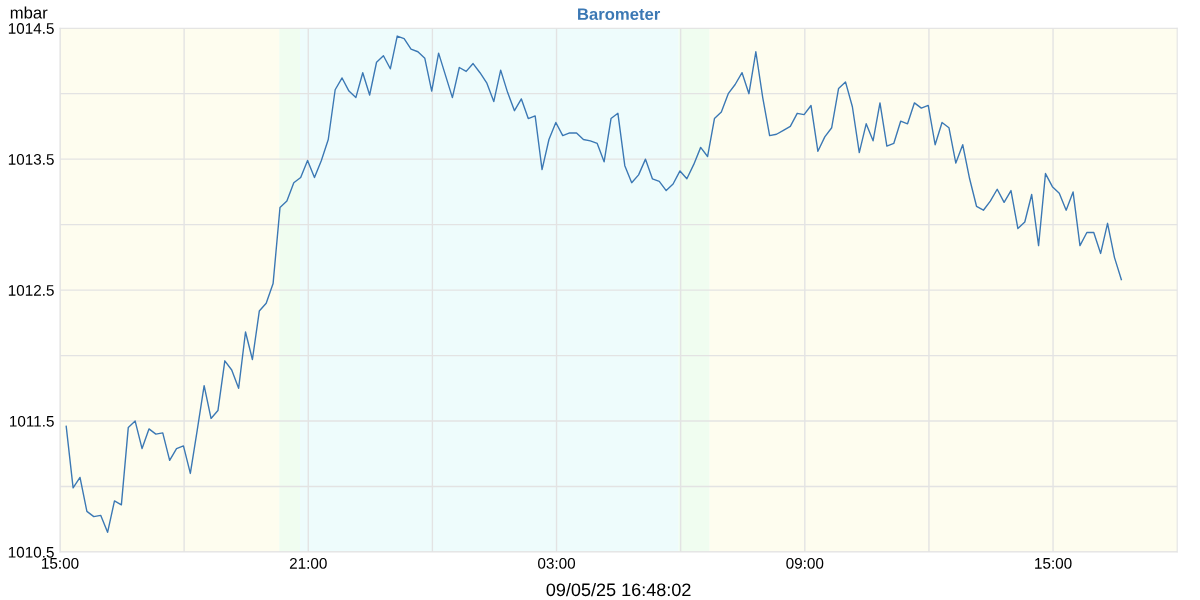 Image resolution: width=1200 pixels, height=600 pixels. What do you see at coordinates (619, 14) in the screenshot?
I see `chart-title: Barometer` at bounding box center [619, 14].